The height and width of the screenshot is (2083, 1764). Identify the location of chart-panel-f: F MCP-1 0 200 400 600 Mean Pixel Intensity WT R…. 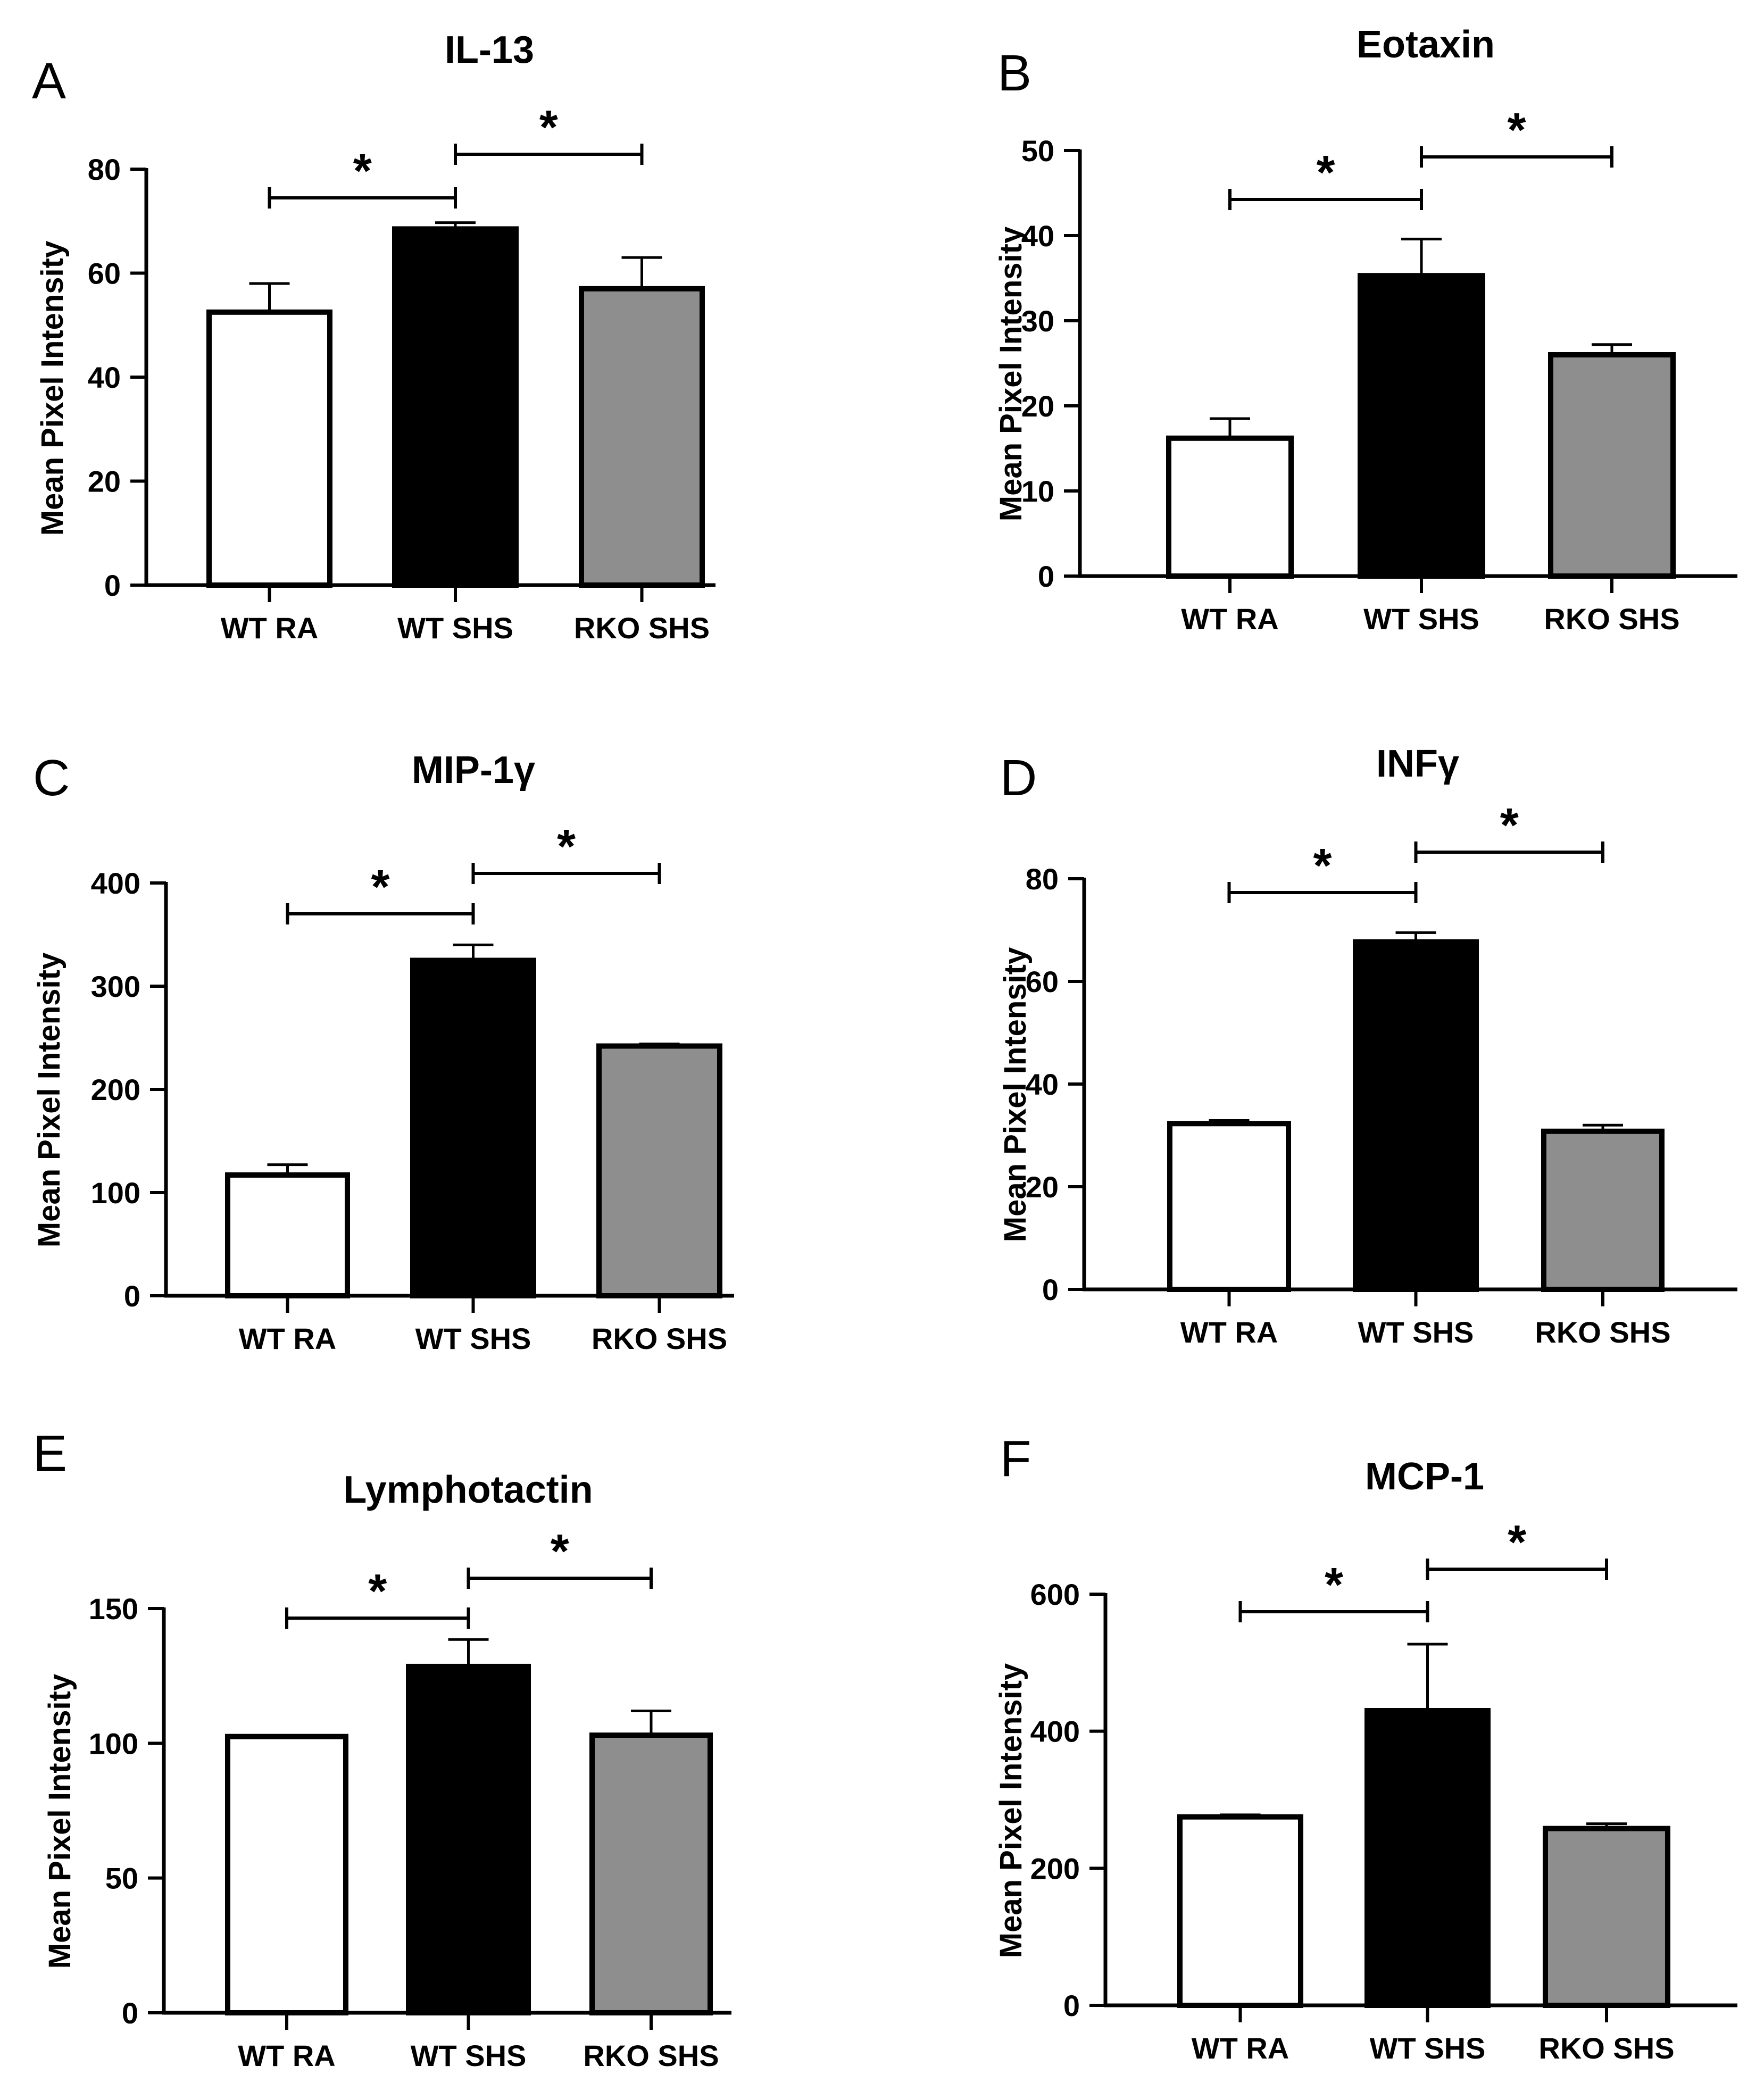
(1366, 1748).